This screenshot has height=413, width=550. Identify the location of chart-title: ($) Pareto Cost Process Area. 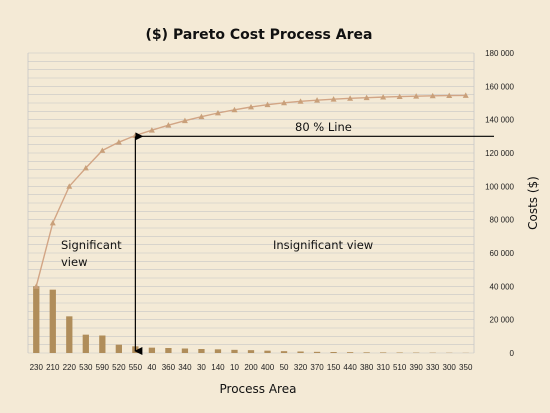
(259, 35).